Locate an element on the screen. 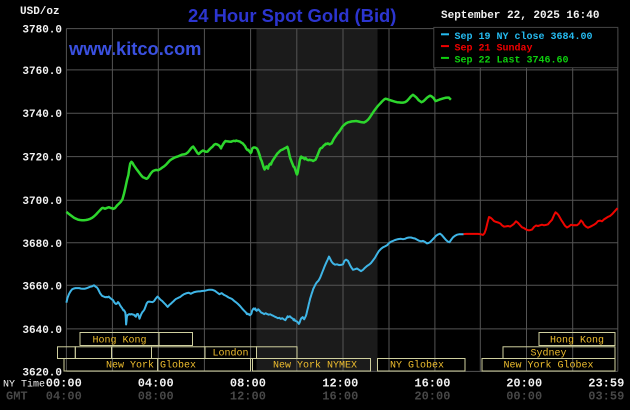  svg-text: Sep 19 NY close 3684.00 is located at coordinates (524, 37).